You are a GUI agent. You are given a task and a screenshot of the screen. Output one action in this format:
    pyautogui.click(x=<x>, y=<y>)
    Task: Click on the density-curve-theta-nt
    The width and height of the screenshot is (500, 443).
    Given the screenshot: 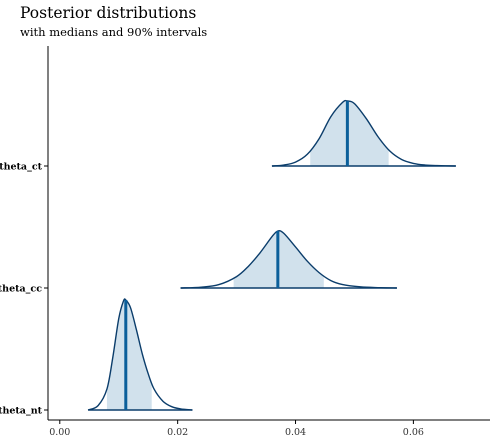 What is the action you would take?
    pyautogui.click(x=140, y=354)
    